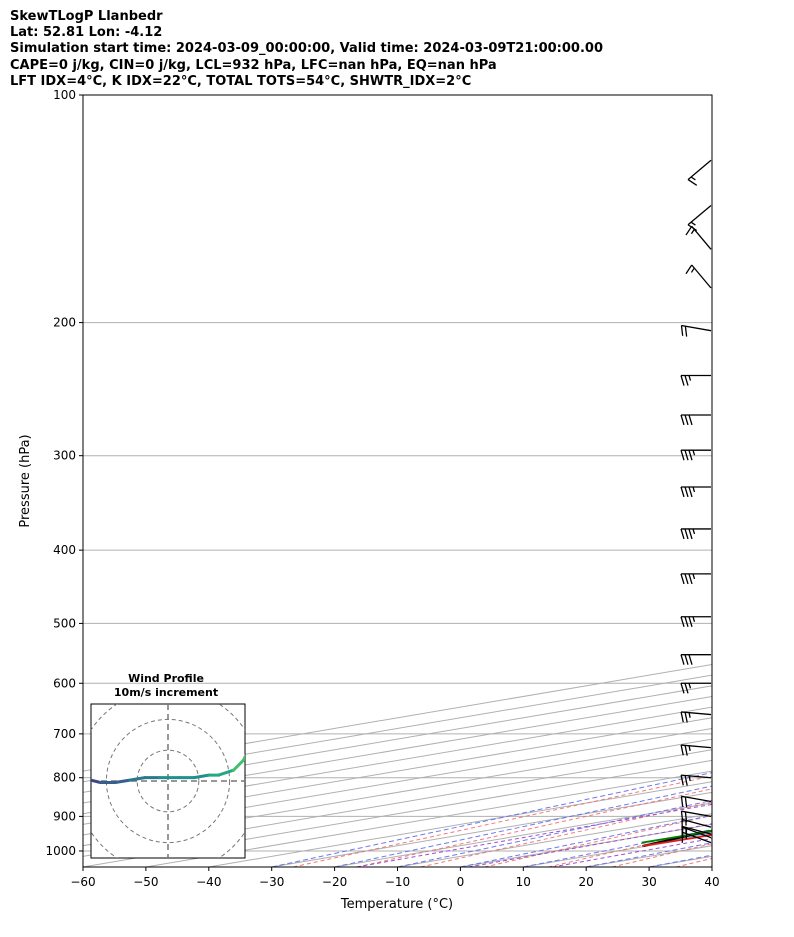  Describe the element at coordinates (64, 456) in the screenshot. I see `y-tick-label: 300` at that location.